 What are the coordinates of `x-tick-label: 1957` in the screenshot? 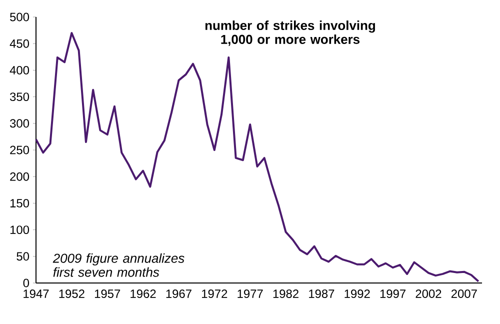 It's located at (107, 294).